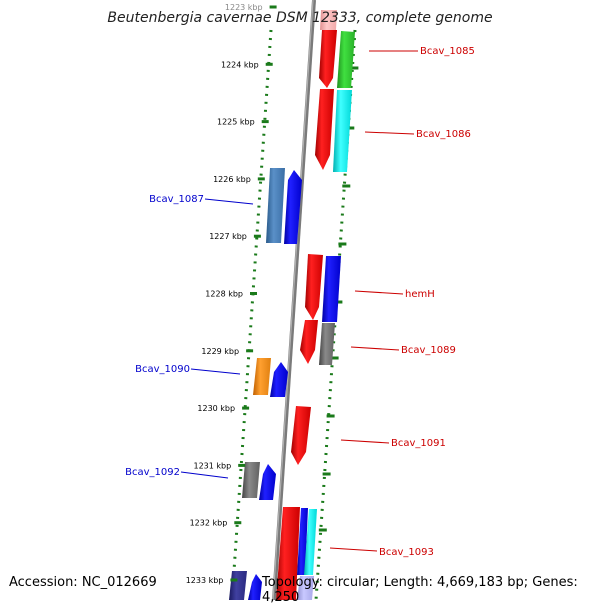 The height and width of the screenshot is (605, 600). What do you see at coordinates (379, 292) in the screenshot?
I see `gene-leader-line-hemh` at bounding box center [379, 292].